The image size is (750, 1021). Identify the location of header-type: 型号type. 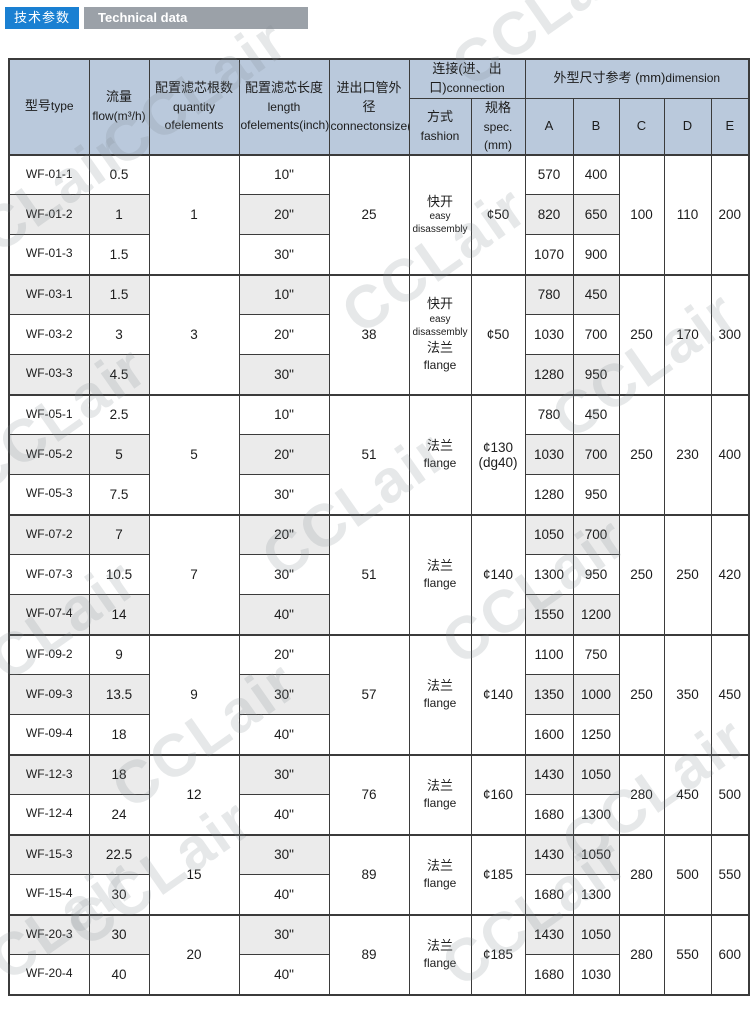
(49, 107).